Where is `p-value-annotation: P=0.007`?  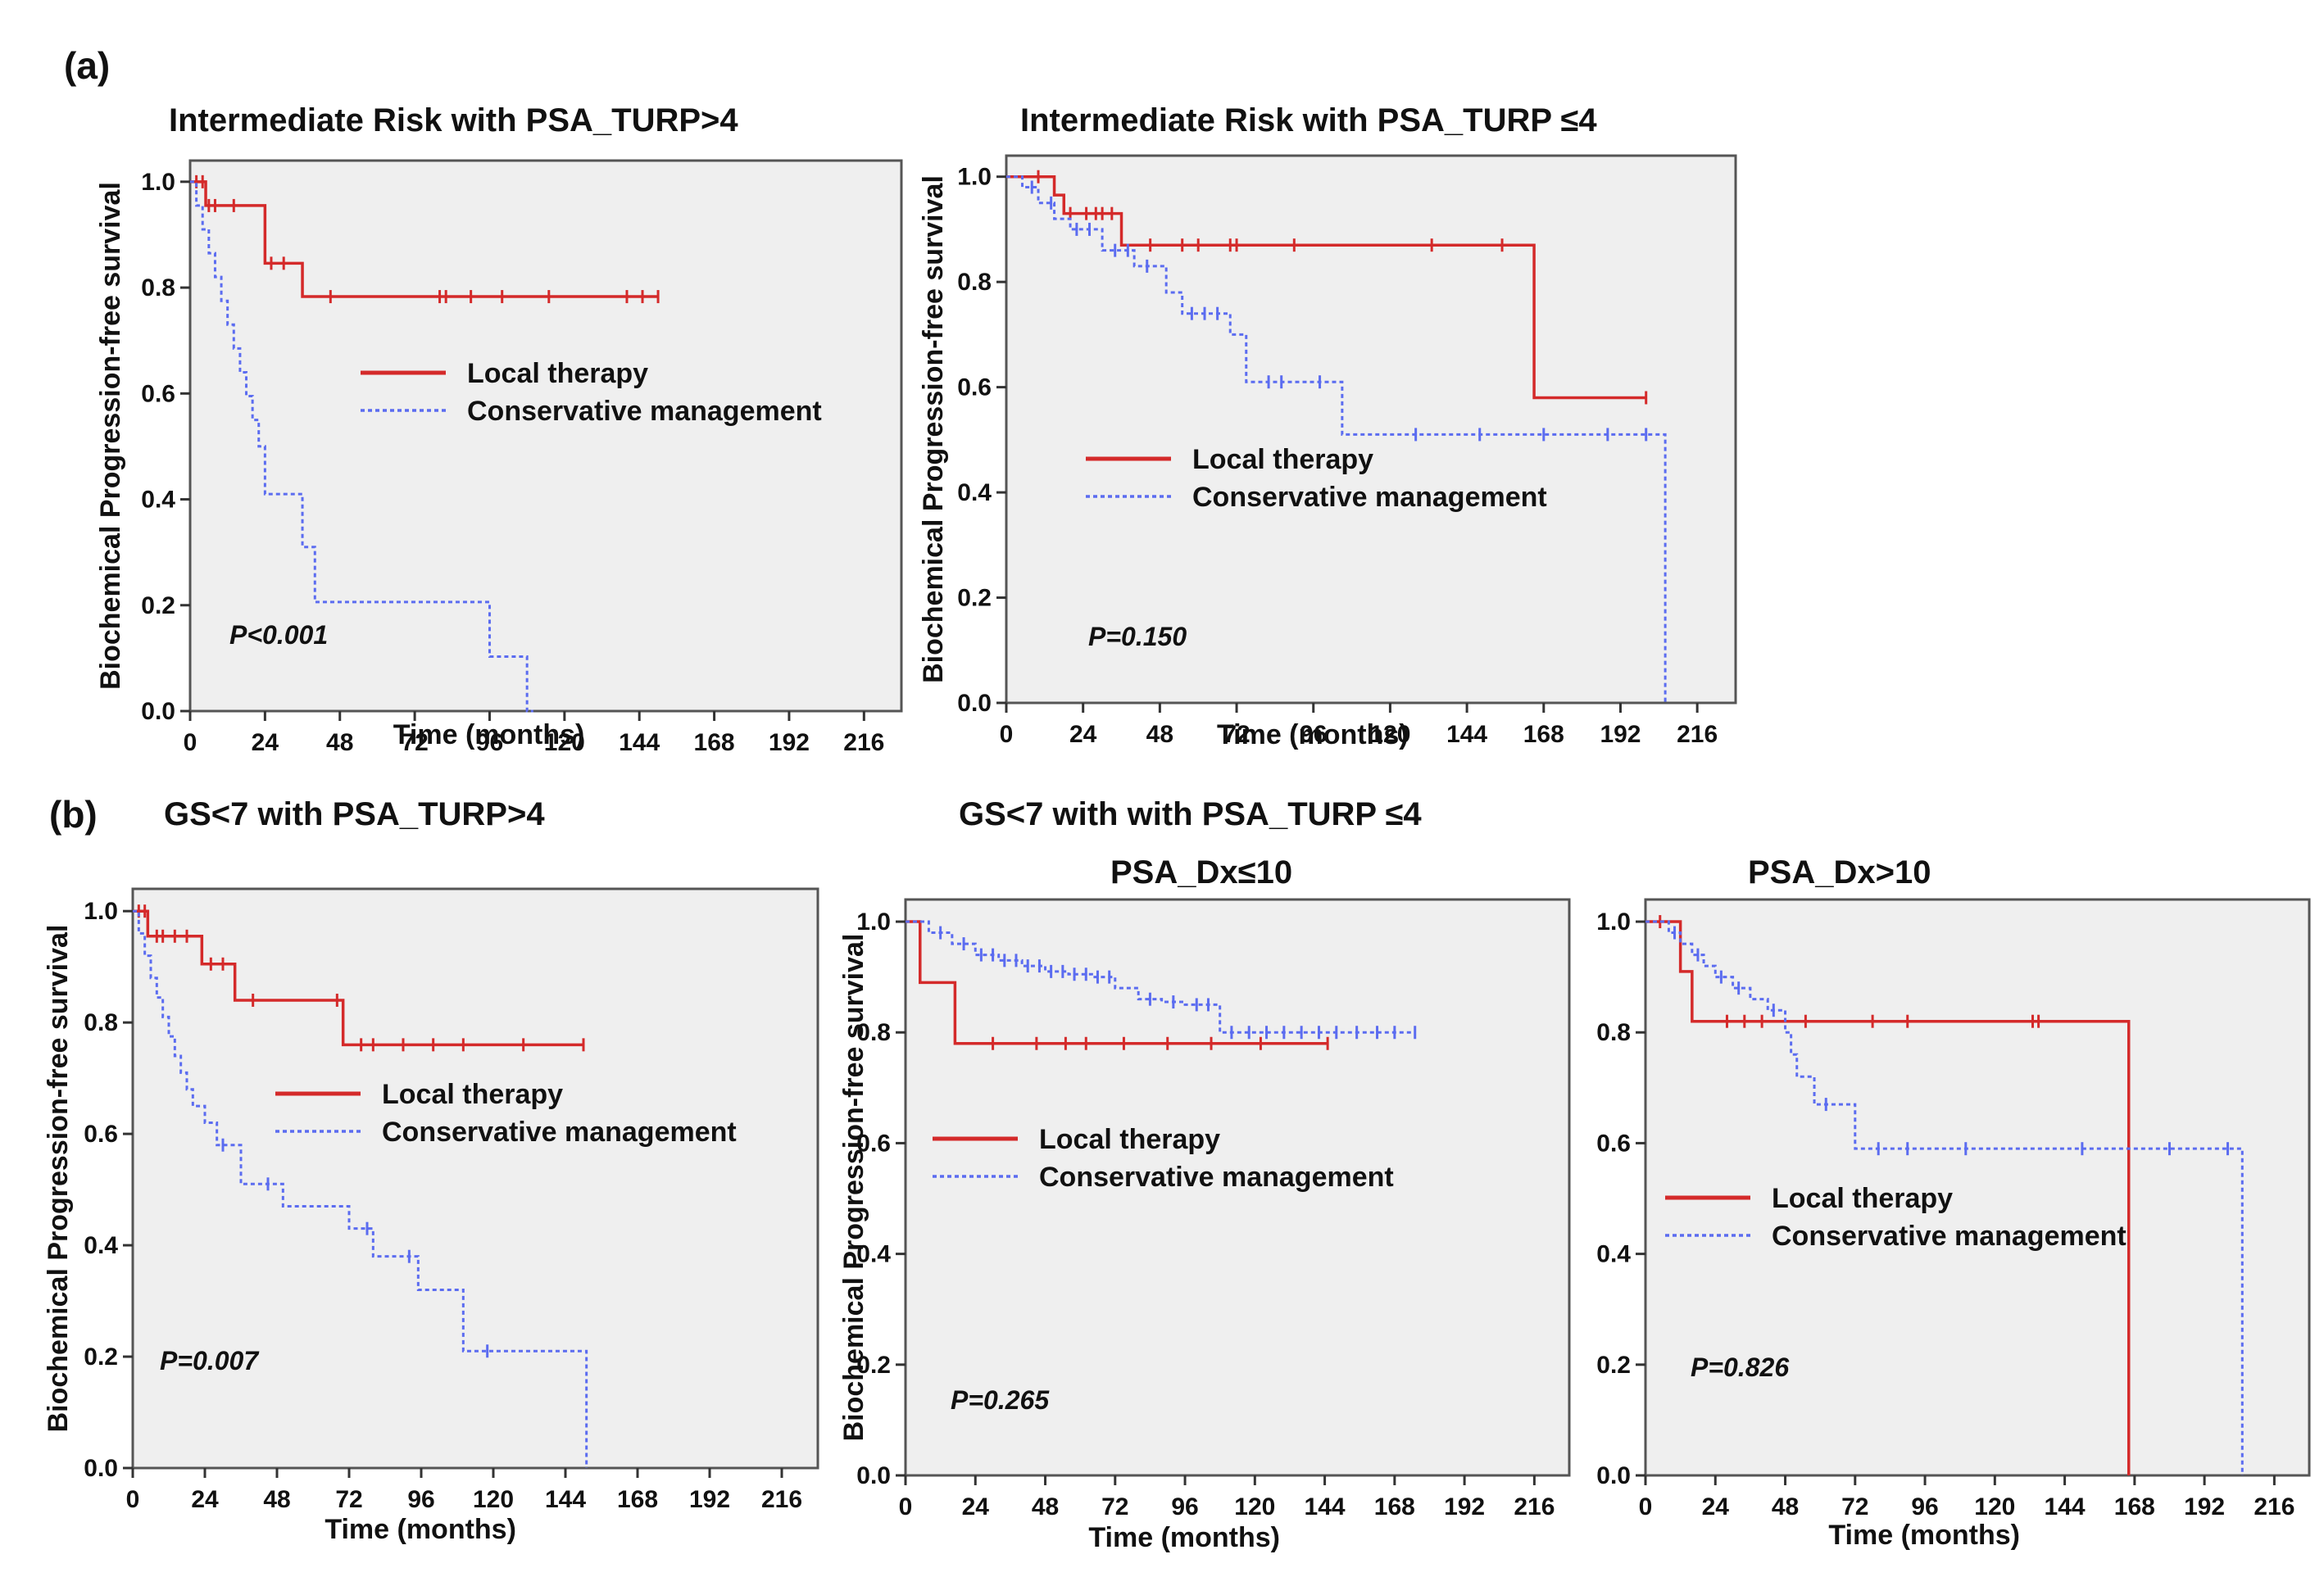
p-value-annotation: P=0.007 is located at coordinates (210, 1361).